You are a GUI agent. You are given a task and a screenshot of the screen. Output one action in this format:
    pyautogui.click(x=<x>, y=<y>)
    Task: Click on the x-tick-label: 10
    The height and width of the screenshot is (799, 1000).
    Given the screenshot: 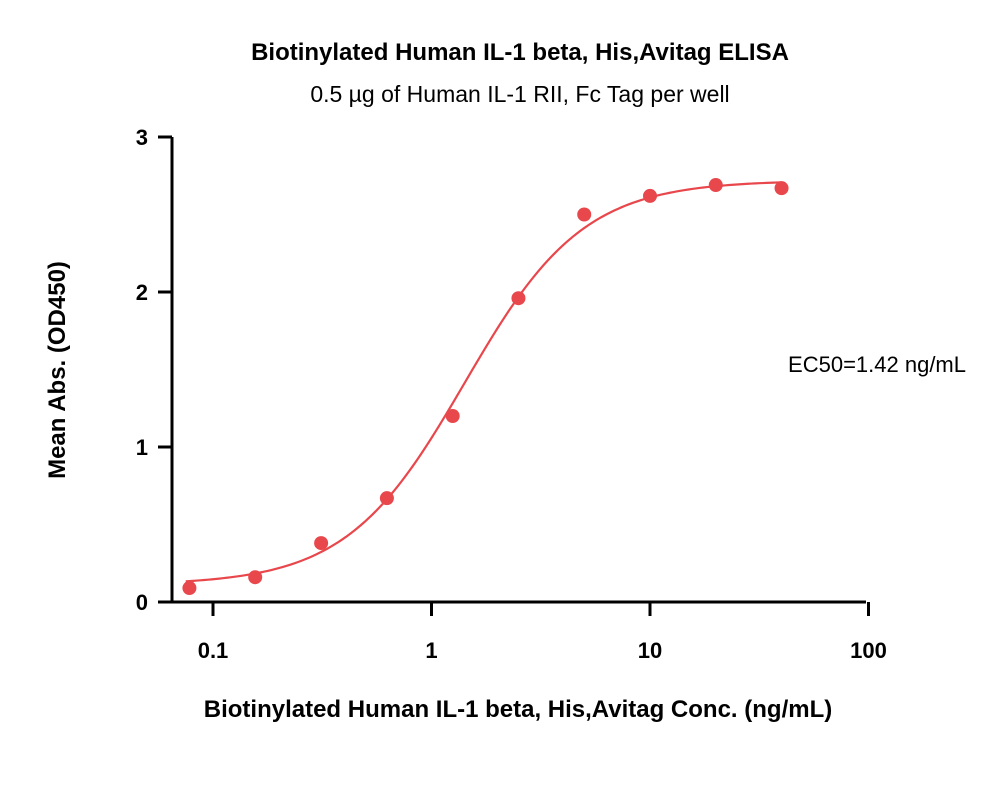 What is the action you would take?
    pyautogui.click(x=650, y=650)
    